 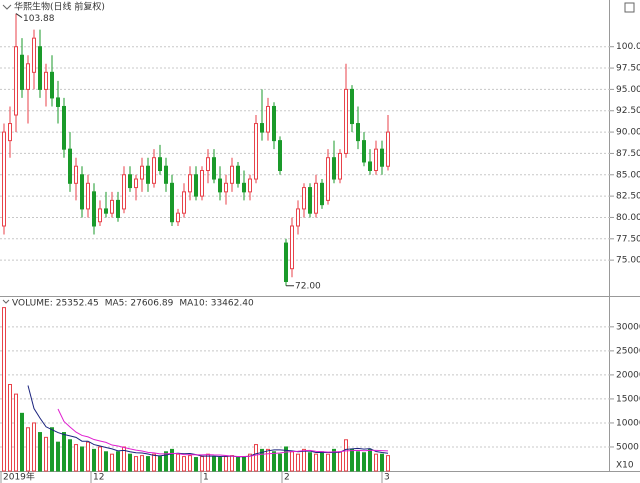 I want to click on legend-value: 25352.45, so click(x=77, y=304).